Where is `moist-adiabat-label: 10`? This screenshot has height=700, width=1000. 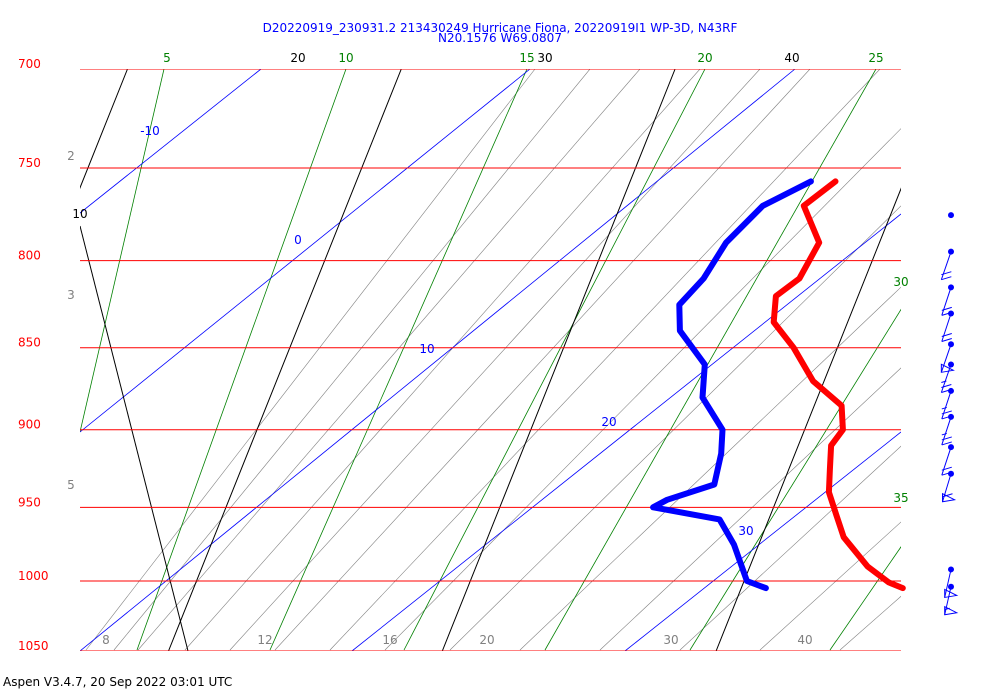
moist-adiabat-label: 10 is located at coordinates (345, 58).